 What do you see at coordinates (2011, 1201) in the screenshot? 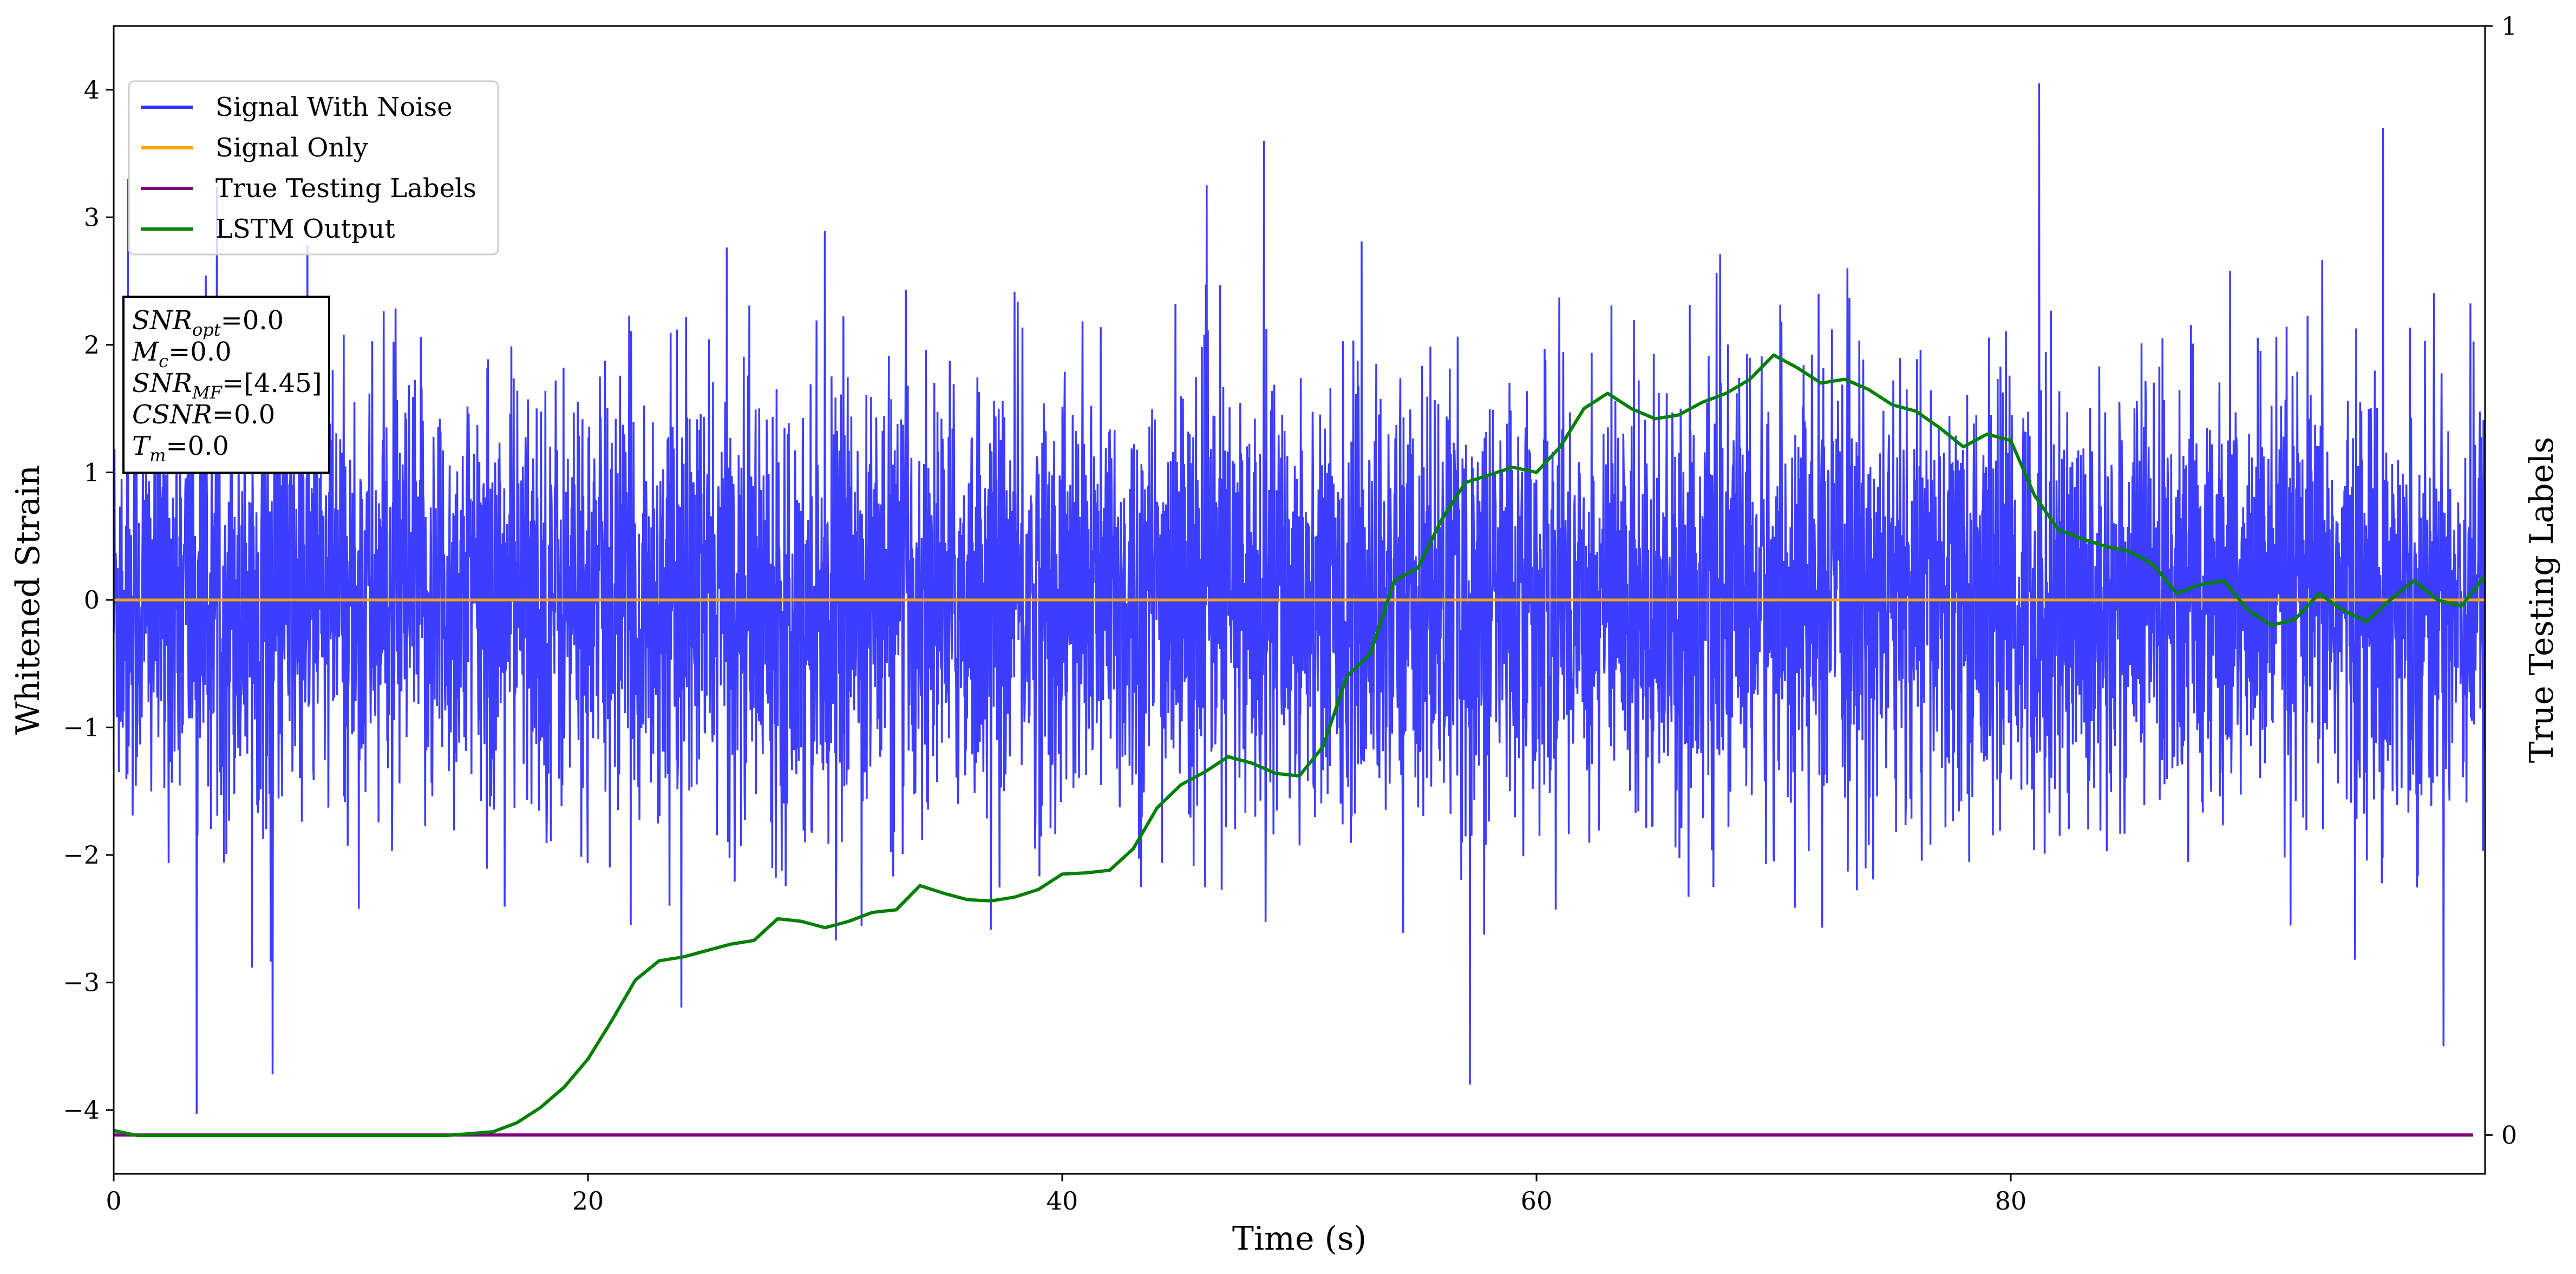
I see `x-tick-label: 80` at bounding box center [2011, 1201].